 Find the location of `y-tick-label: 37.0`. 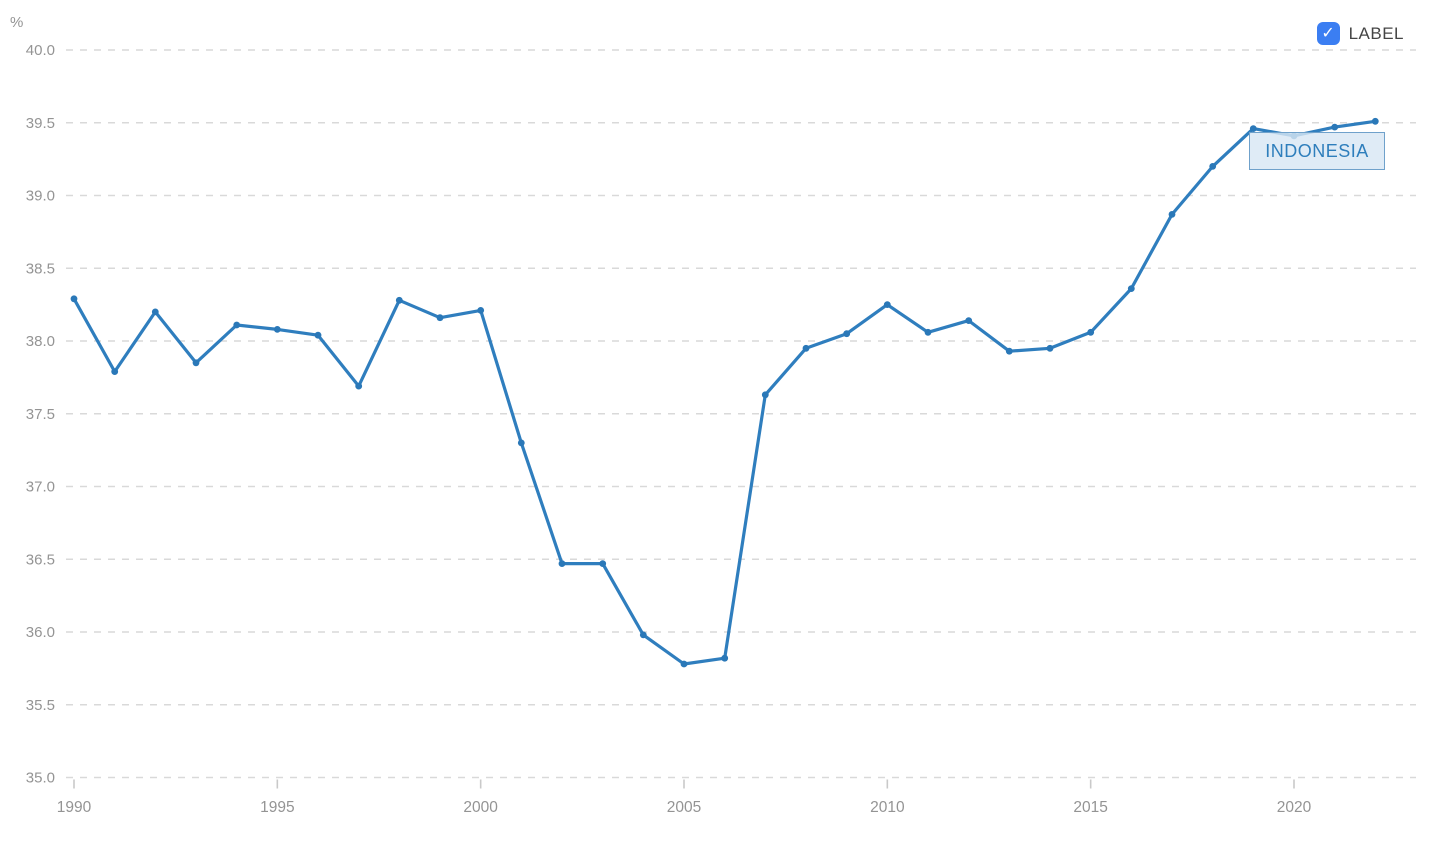

y-tick-label: 37.0 is located at coordinates (40, 487).